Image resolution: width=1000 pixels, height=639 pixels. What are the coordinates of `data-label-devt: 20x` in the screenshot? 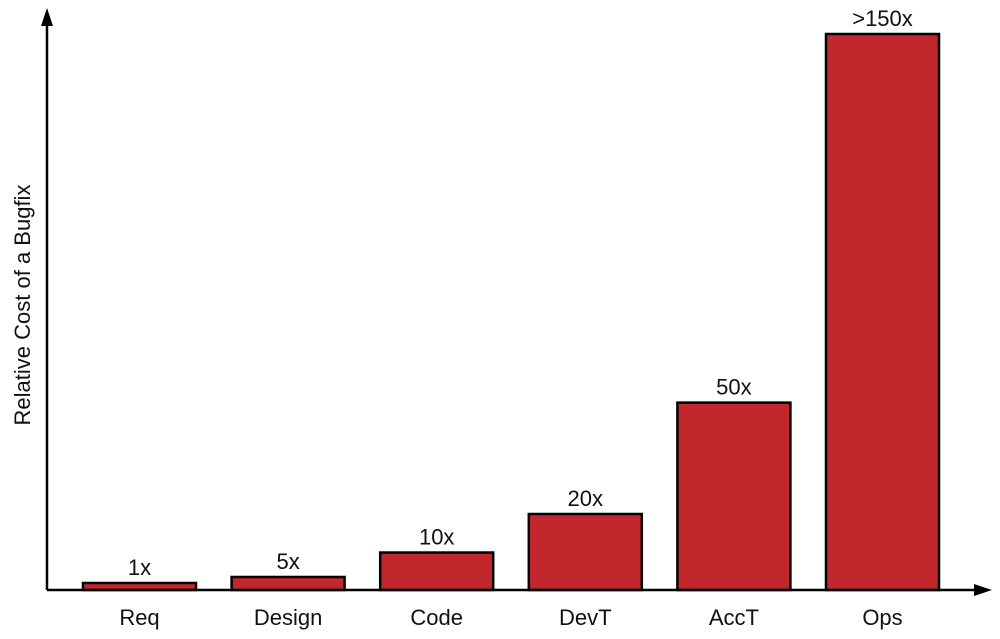 It's located at (585, 498).